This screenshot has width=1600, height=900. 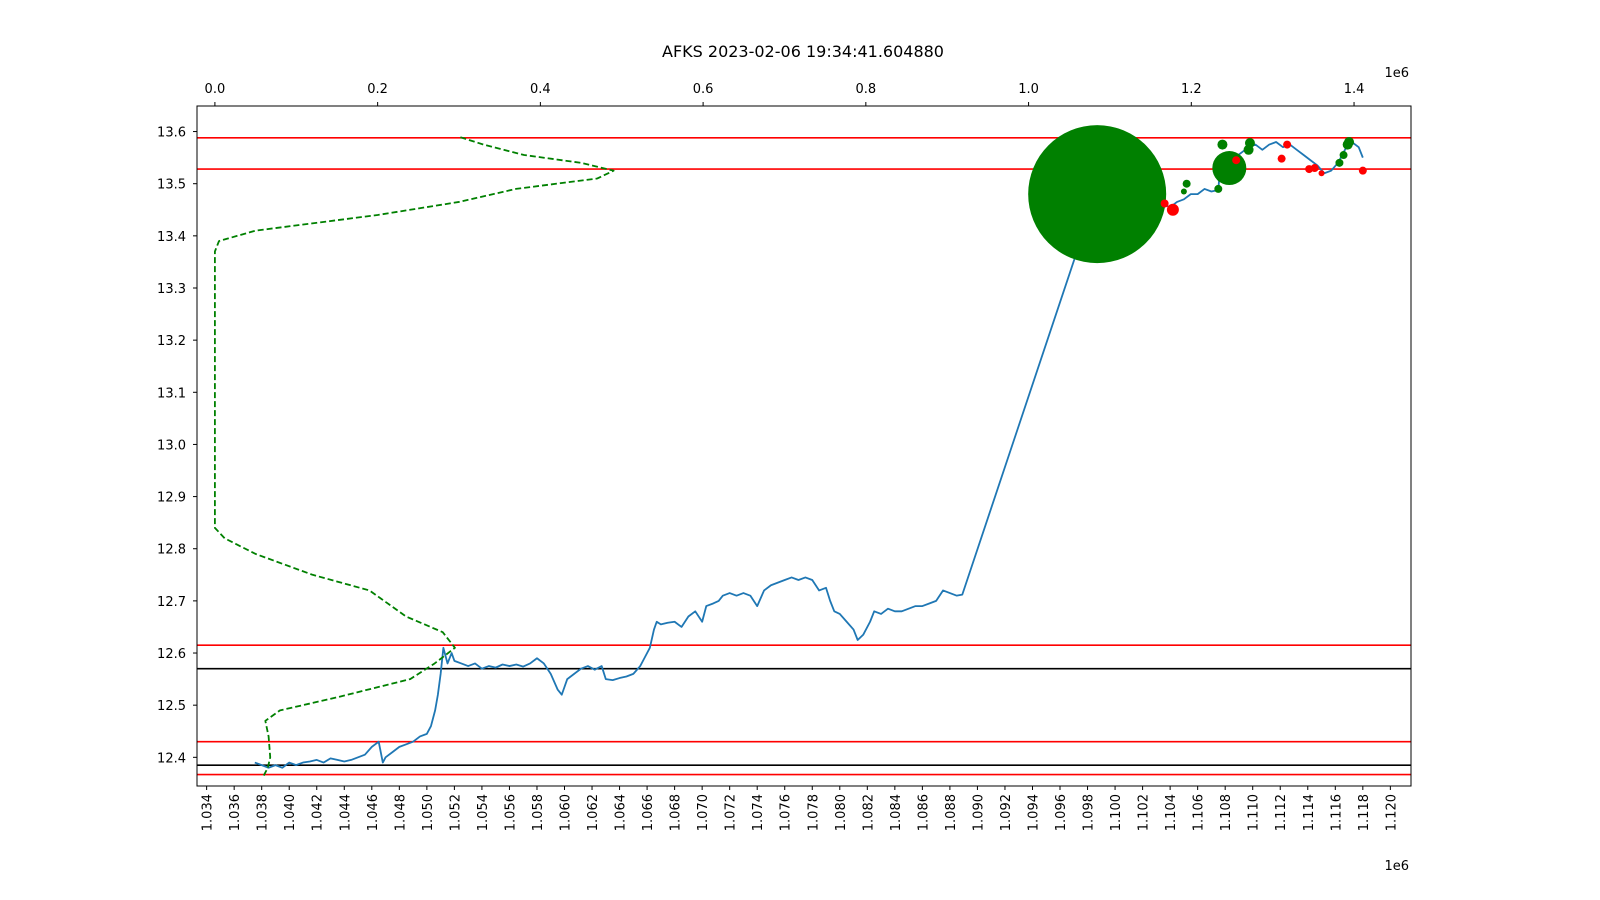 What do you see at coordinates (1171, 812) in the screenshot?
I see `x-bottom-tick-label-35: 1.104` at bounding box center [1171, 812].